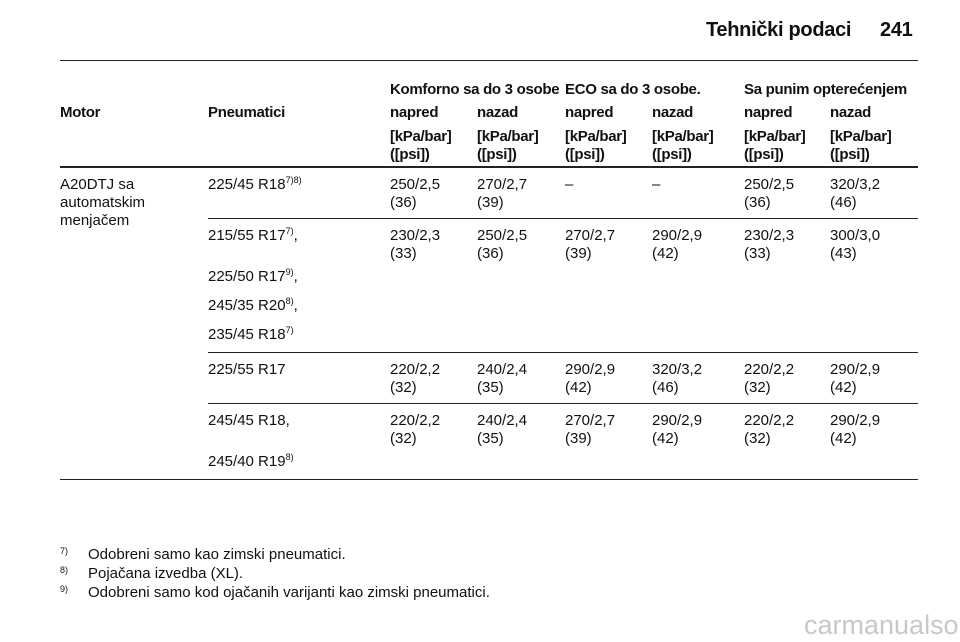 The width and height of the screenshot is (960, 642). I want to click on tire: 225/45 R187)8), so click(255, 184).